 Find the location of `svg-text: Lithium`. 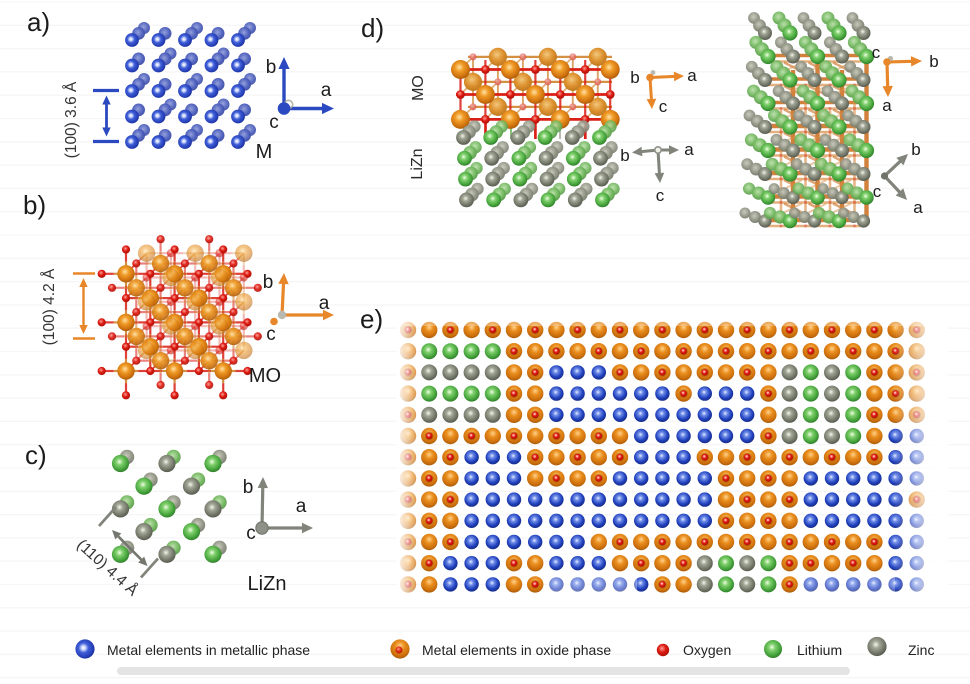

svg-text: Lithium is located at coordinates (819, 650).